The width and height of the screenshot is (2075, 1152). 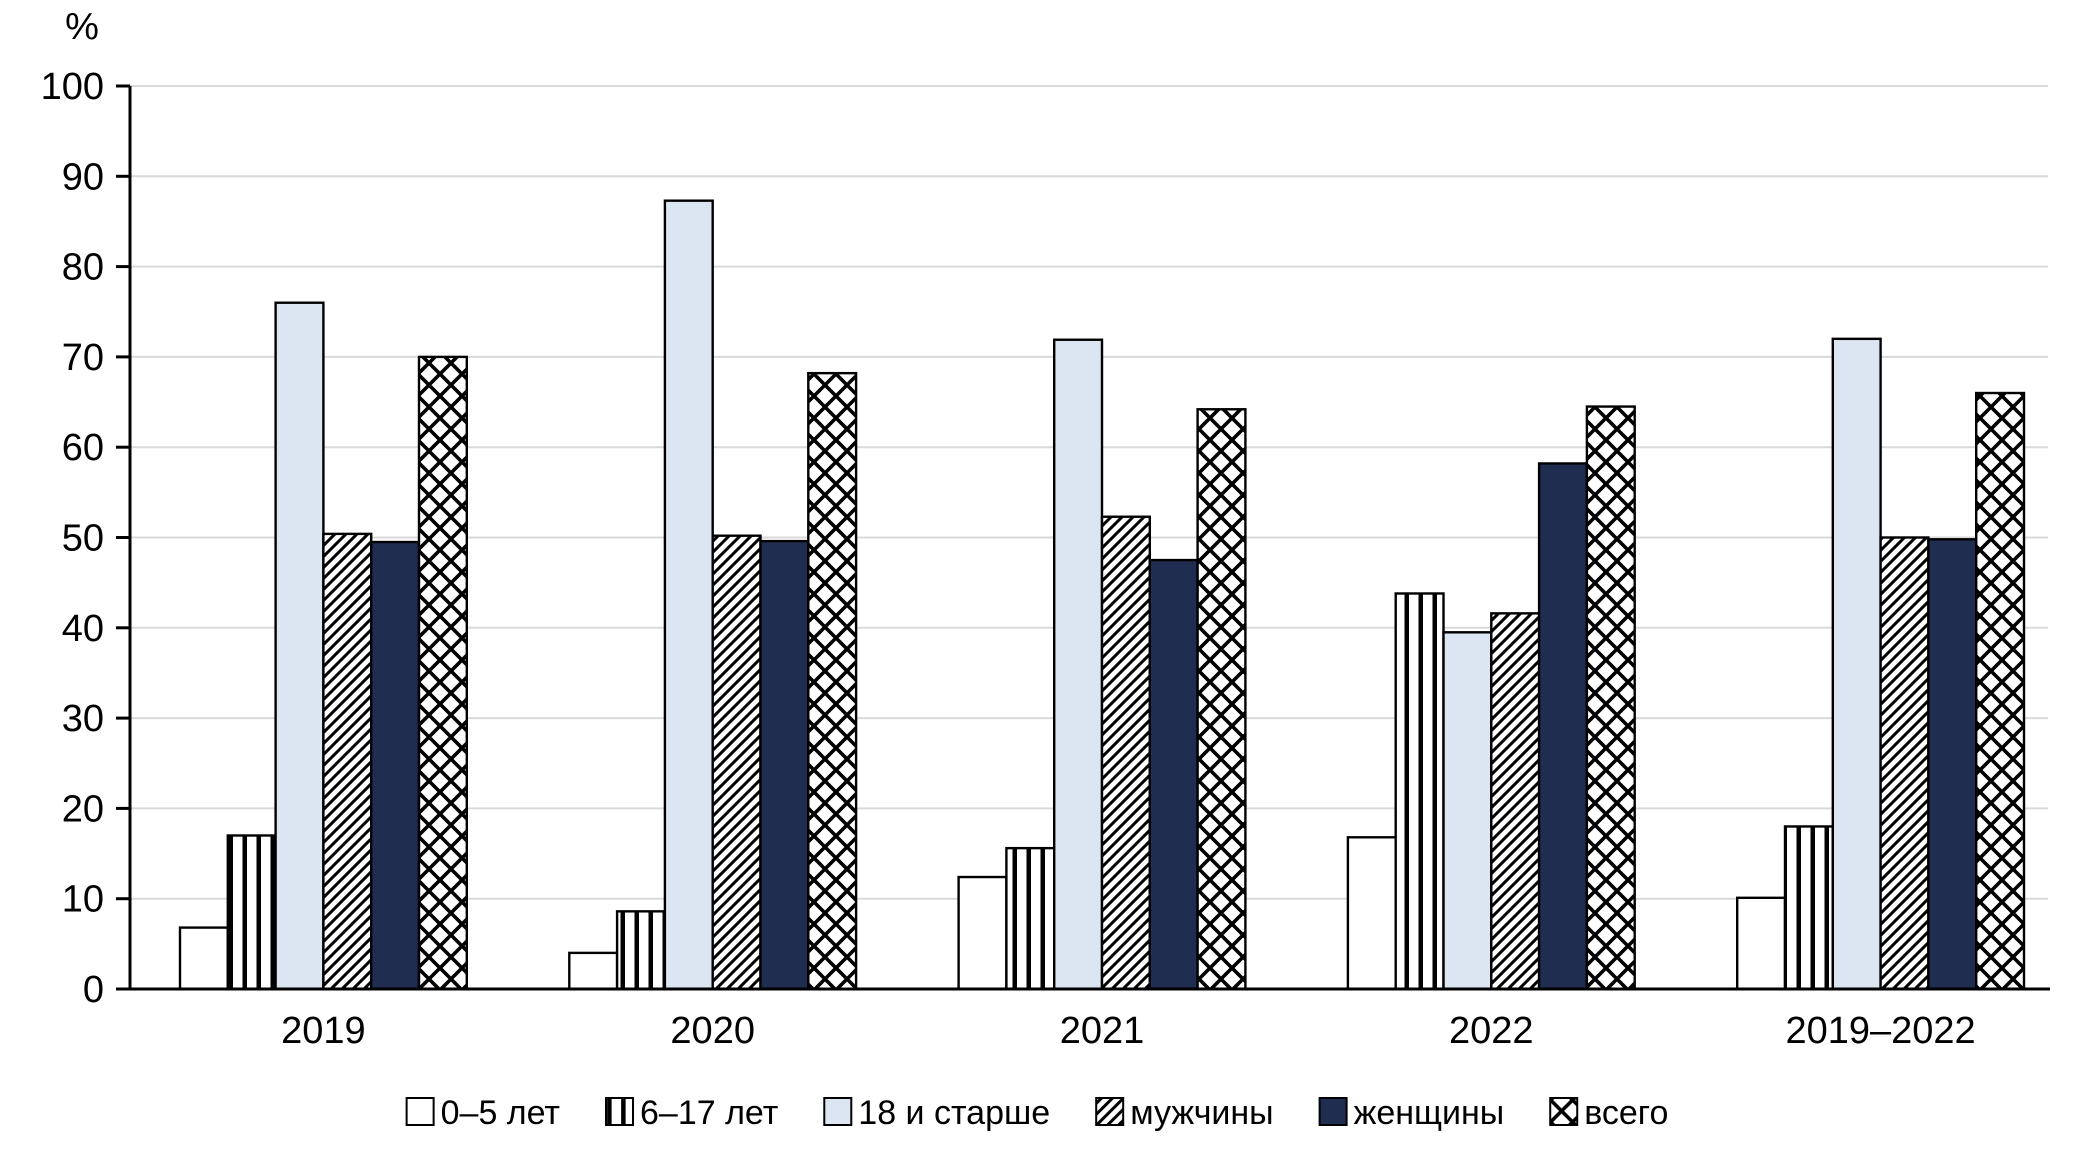 What do you see at coordinates (500, 1113) in the screenshot?
I see `legend-label: 0–5 лет` at bounding box center [500, 1113].